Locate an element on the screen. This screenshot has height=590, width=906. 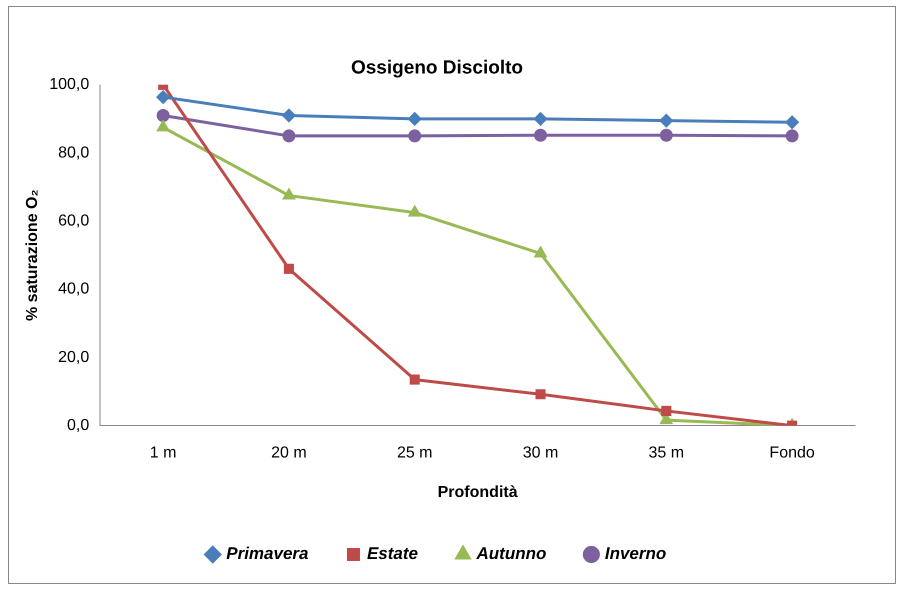
legend-label: Primavera is located at coordinates (267, 554).